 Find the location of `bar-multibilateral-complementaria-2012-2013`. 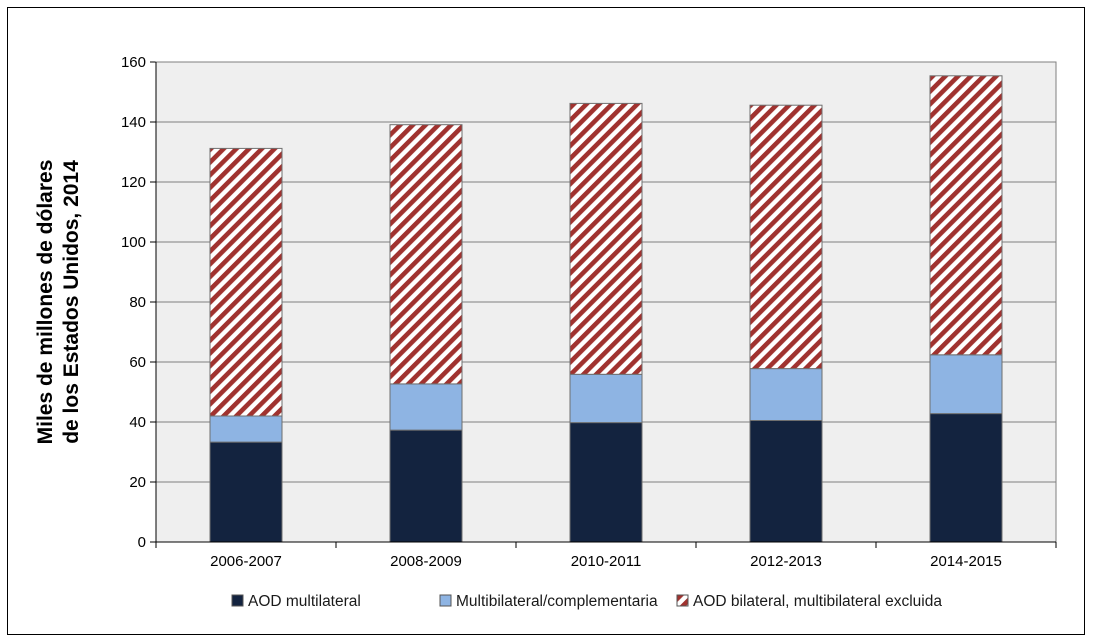

bar-multibilateral-complementaria-2012-2013 is located at coordinates (786, 395).